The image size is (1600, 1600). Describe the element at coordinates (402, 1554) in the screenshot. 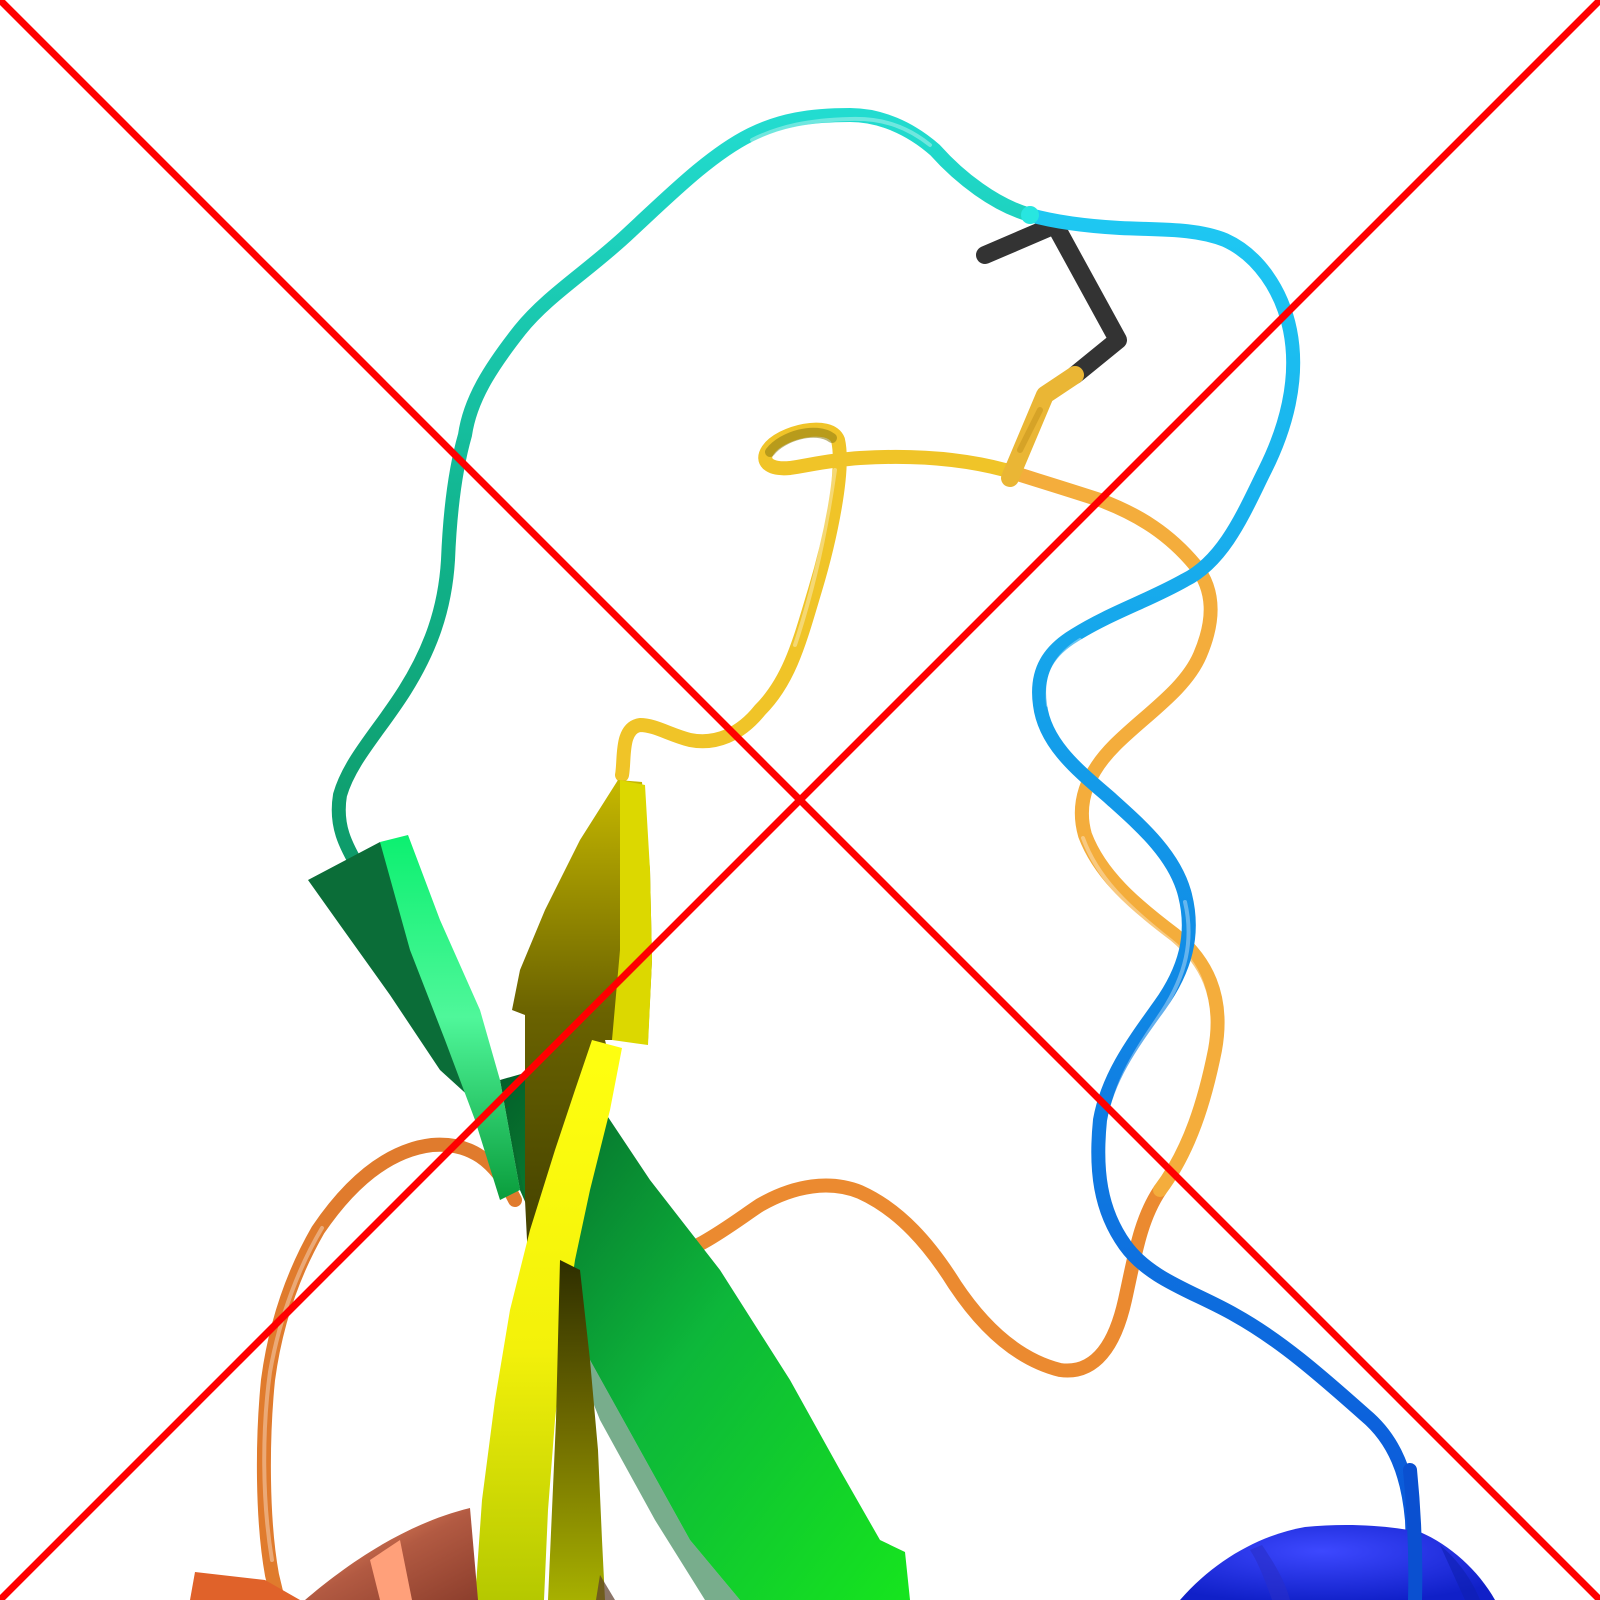

I see `coral-helix` at that location.